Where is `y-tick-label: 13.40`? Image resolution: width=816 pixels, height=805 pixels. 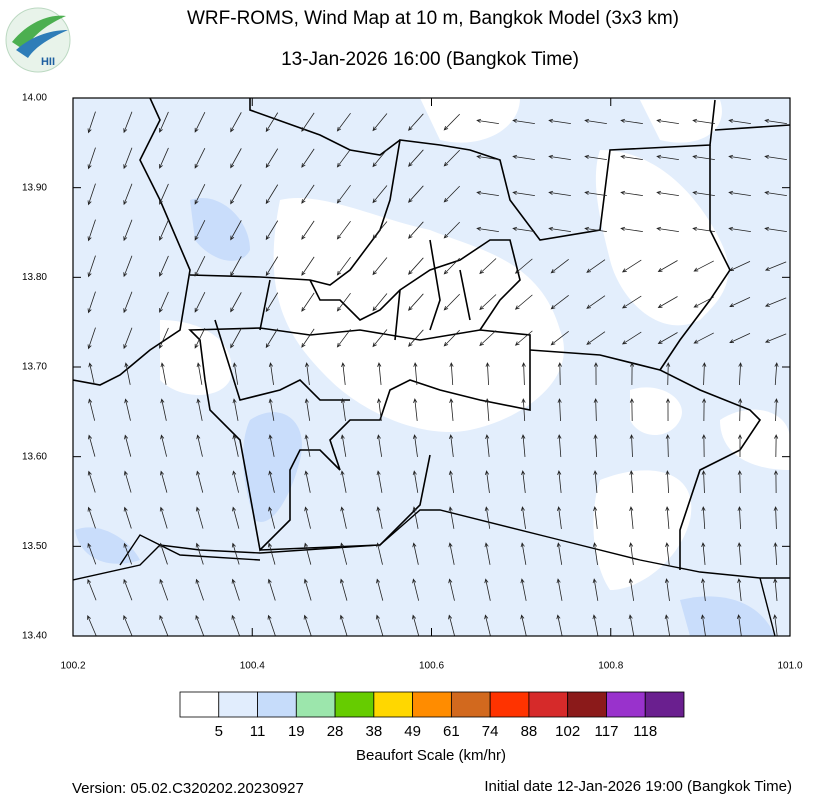
y-tick-label: 13.40 is located at coordinates (34, 636).